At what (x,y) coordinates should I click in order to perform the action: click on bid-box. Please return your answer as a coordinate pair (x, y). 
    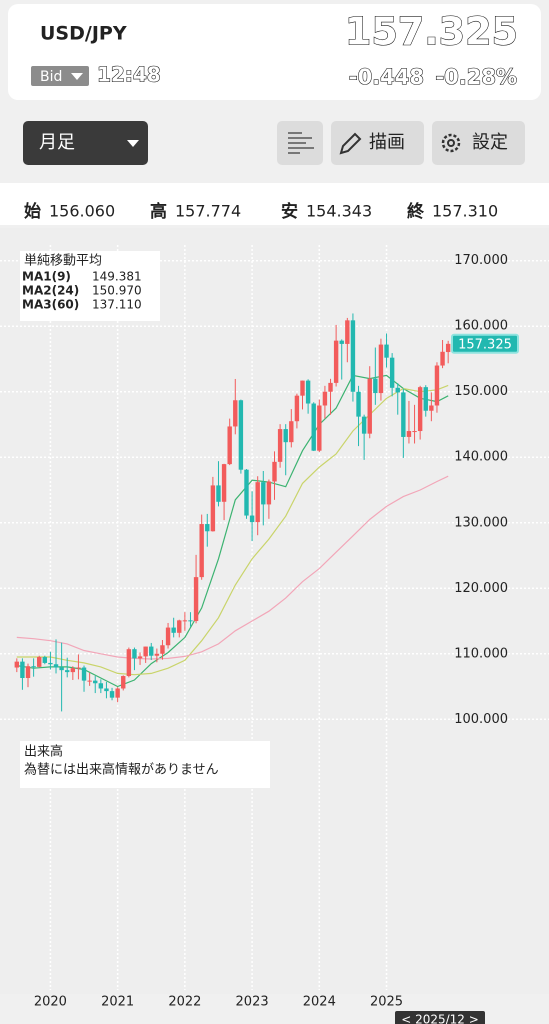
    Looking at the image, I should click on (60, 76).